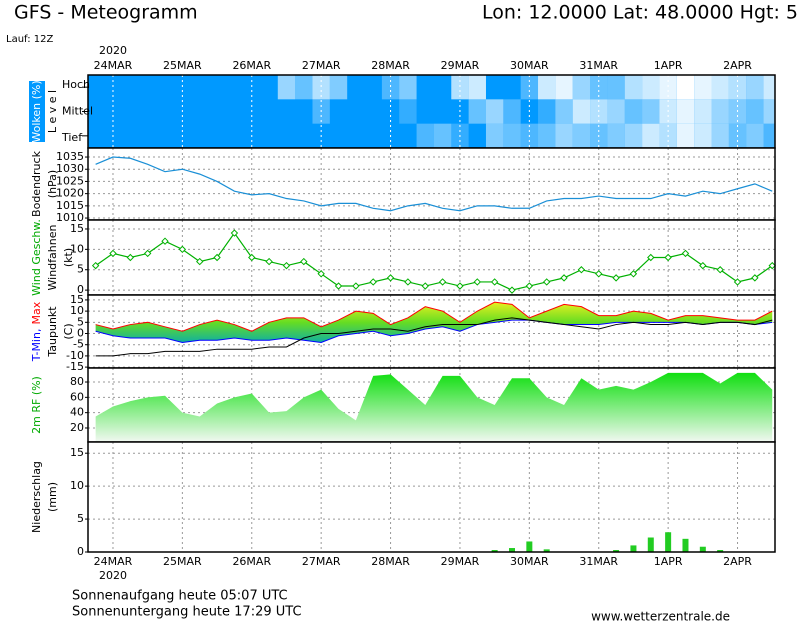 The height and width of the screenshot is (625, 800). Describe the element at coordinates (113, 561) in the screenshot. I see `x-tick-label: 24MAR` at that location.